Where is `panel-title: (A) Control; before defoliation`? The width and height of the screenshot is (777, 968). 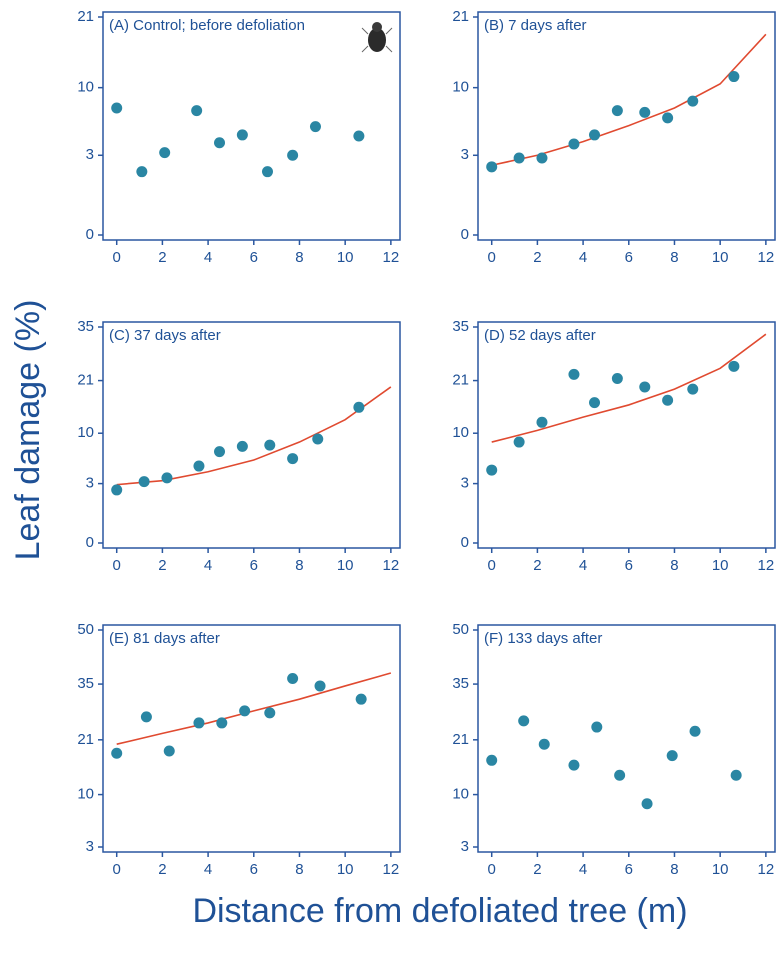 panel-title: (A) Control; before defoliation is located at coordinates (207, 25).